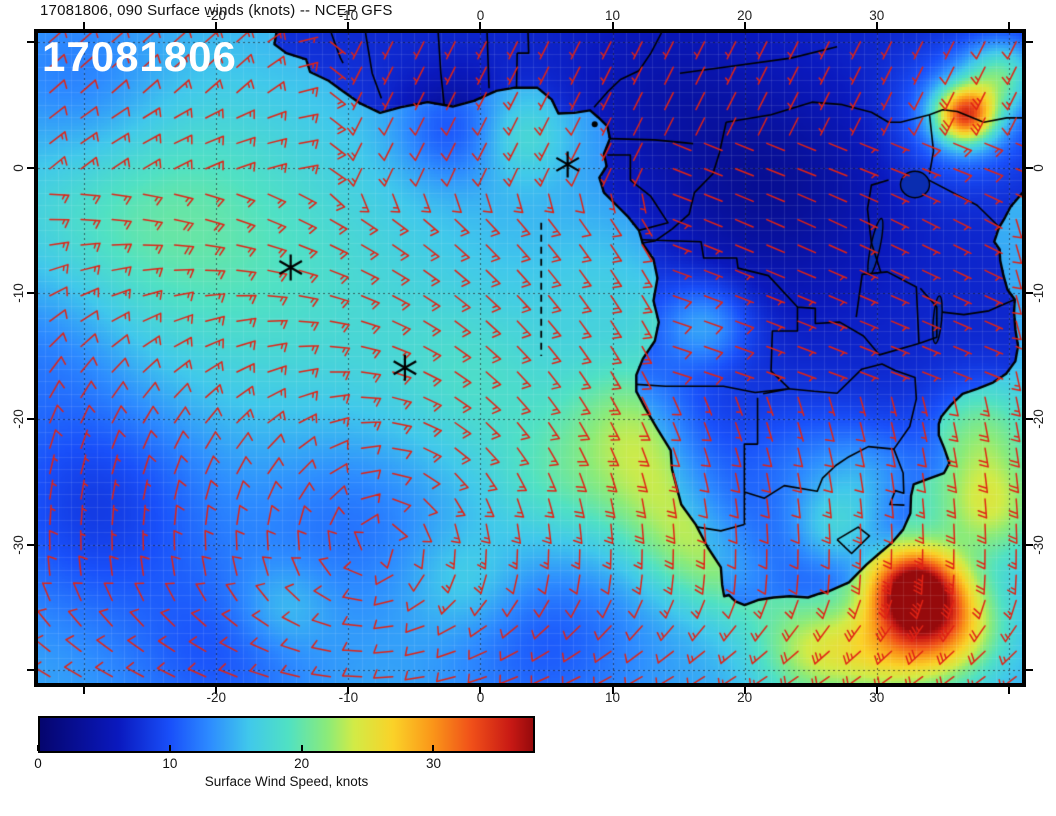 The height and width of the screenshot is (816, 1056). I want to click on colorbar-gradient, so click(286, 734).